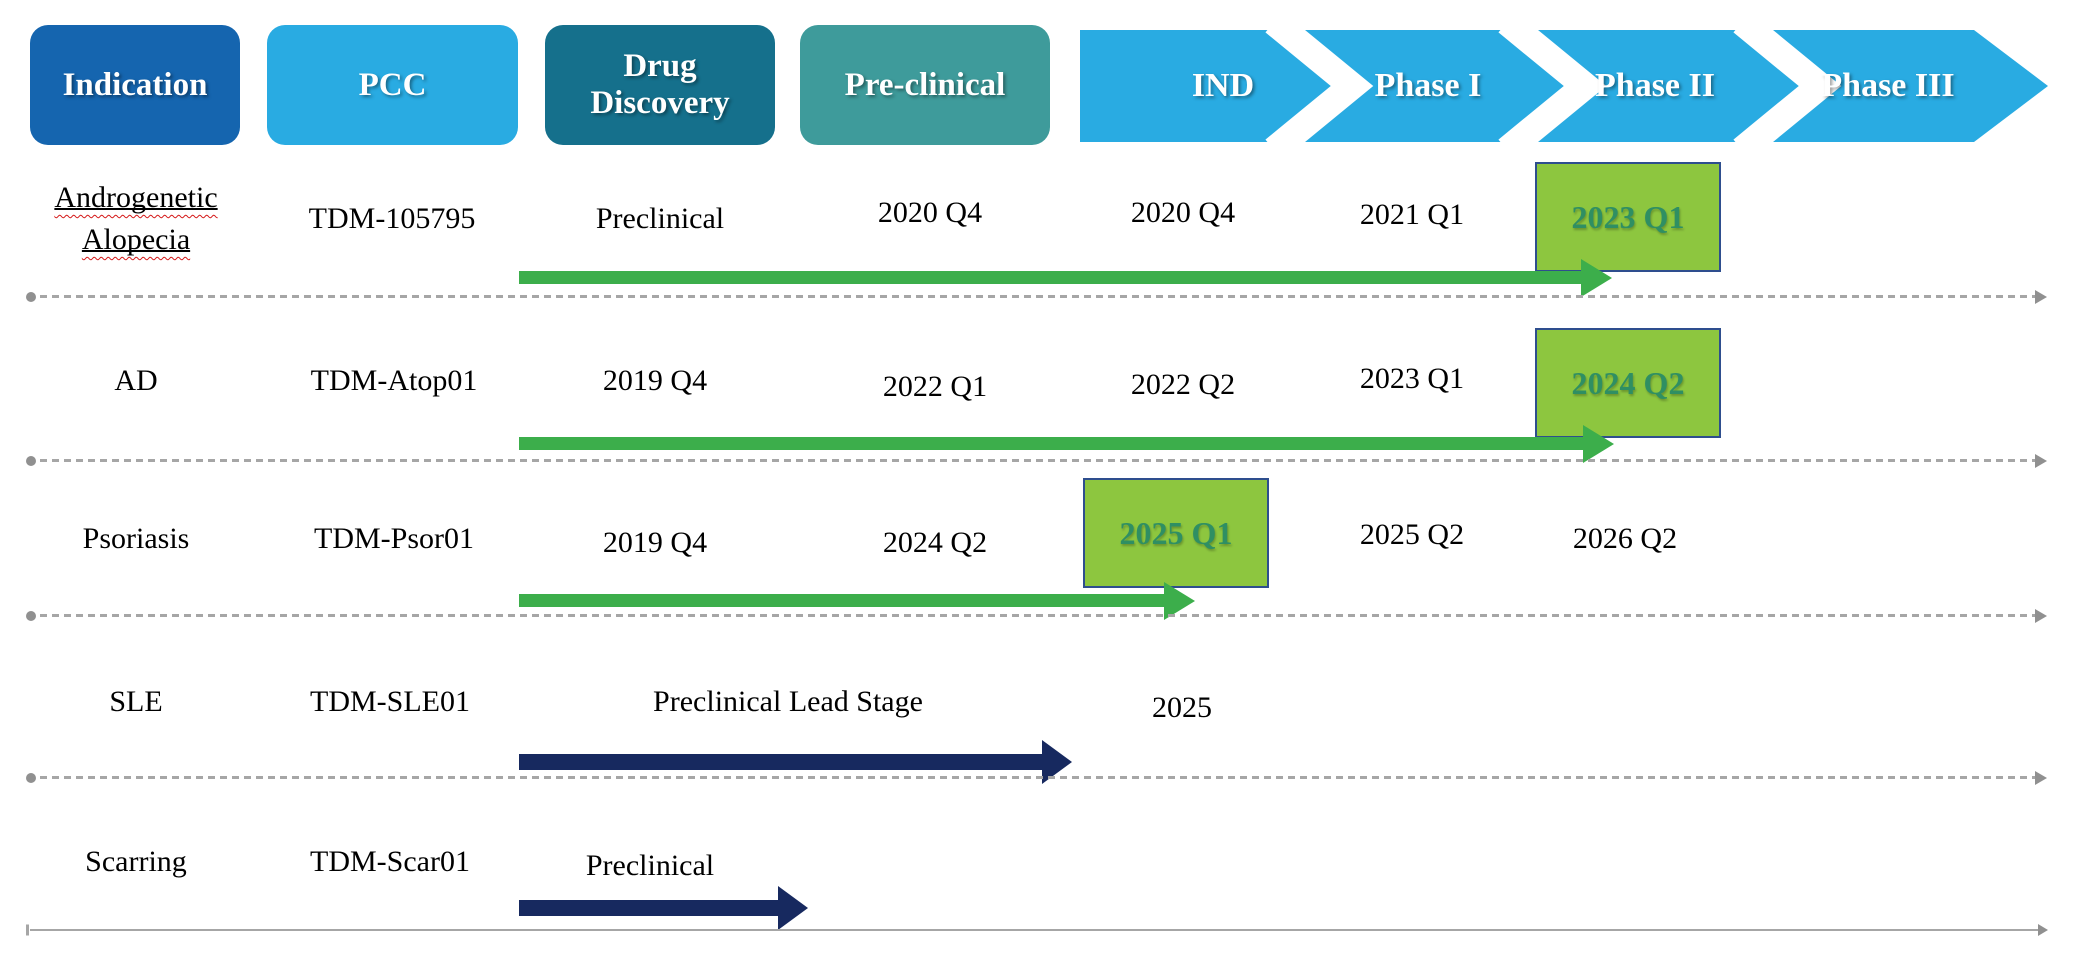 This screenshot has width=2091, height=979. I want to click on cell-pcc: TDM-SLE01, so click(390, 701).